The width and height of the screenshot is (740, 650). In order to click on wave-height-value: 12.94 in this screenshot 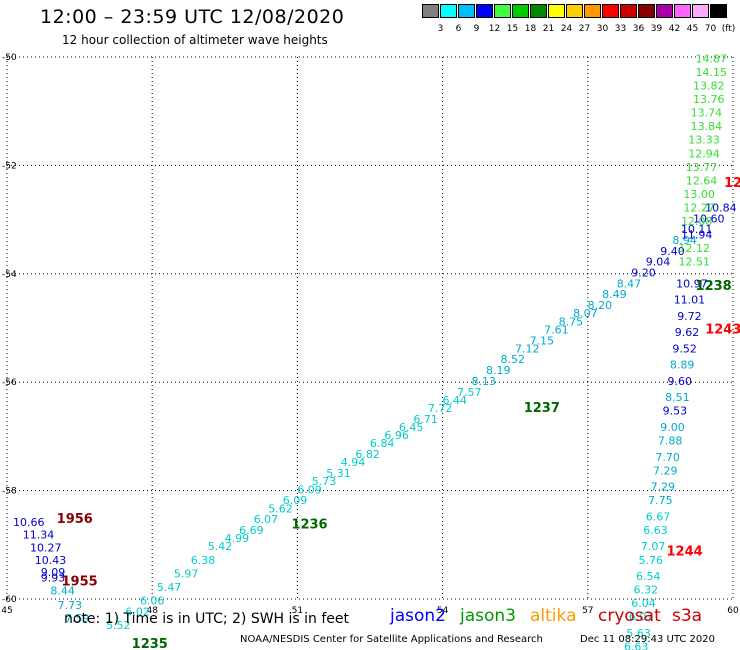, I will do `click(704, 153)`.